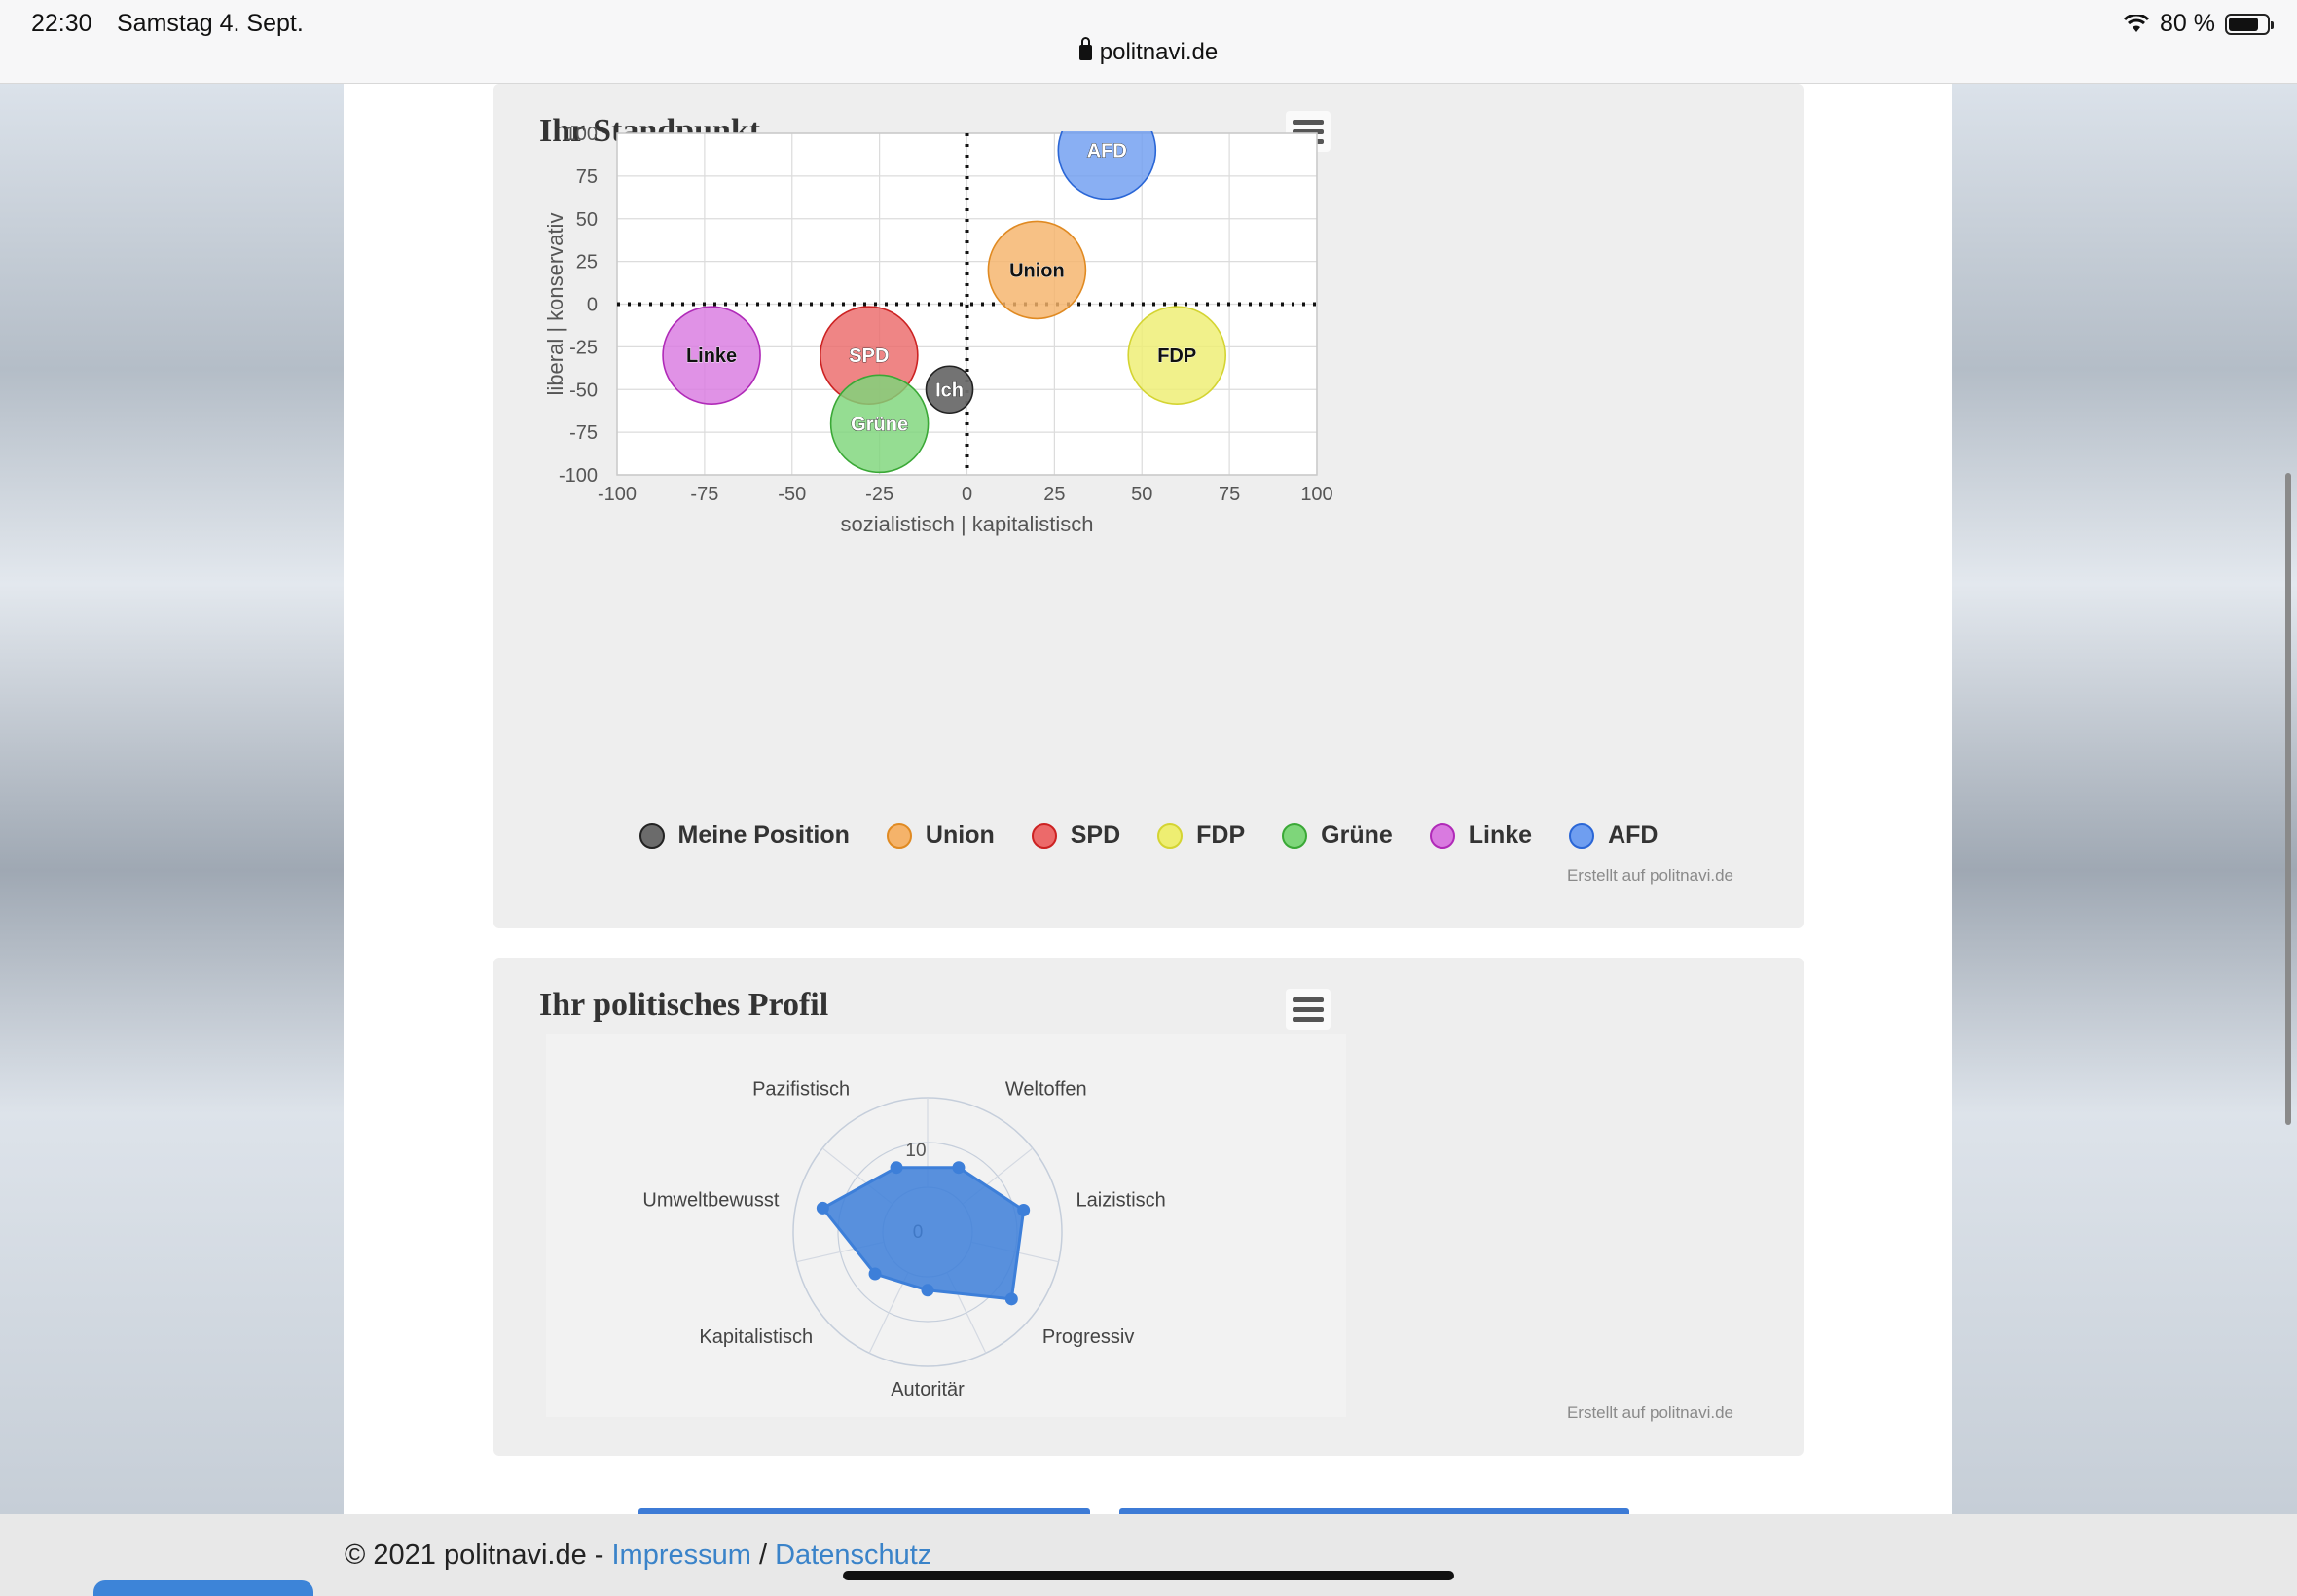 The width and height of the screenshot is (2297, 1596). I want to click on x-tick-label: 100, so click(1316, 494).